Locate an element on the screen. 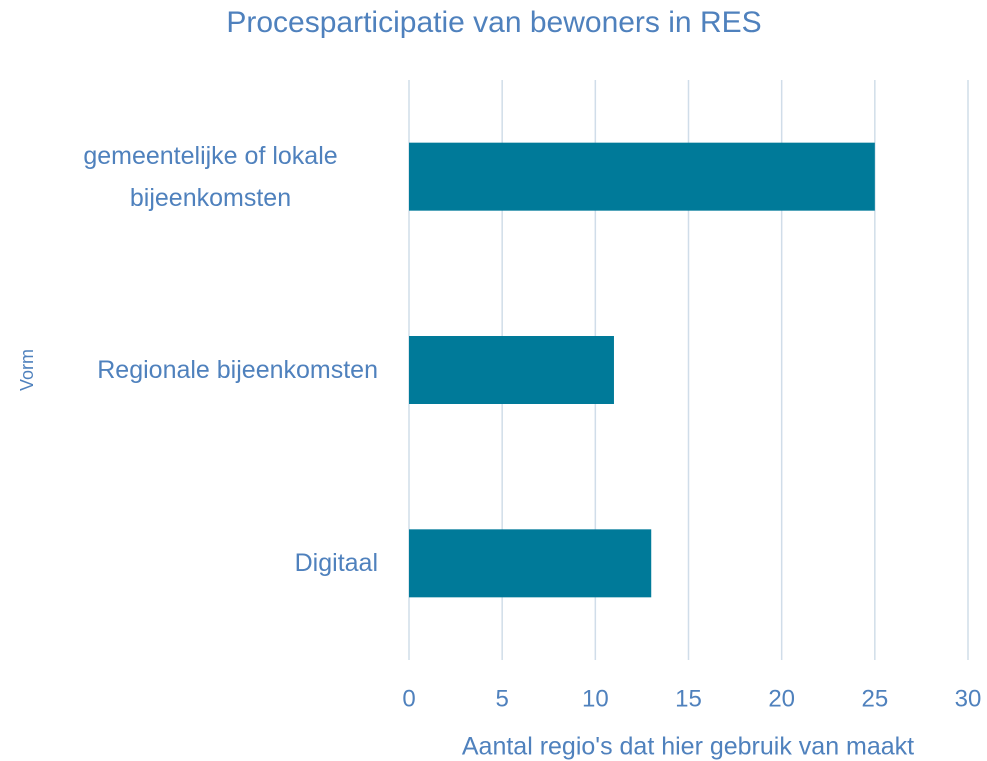 The image size is (987, 761). x-tick-label: 15 is located at coordinates (688, 698).